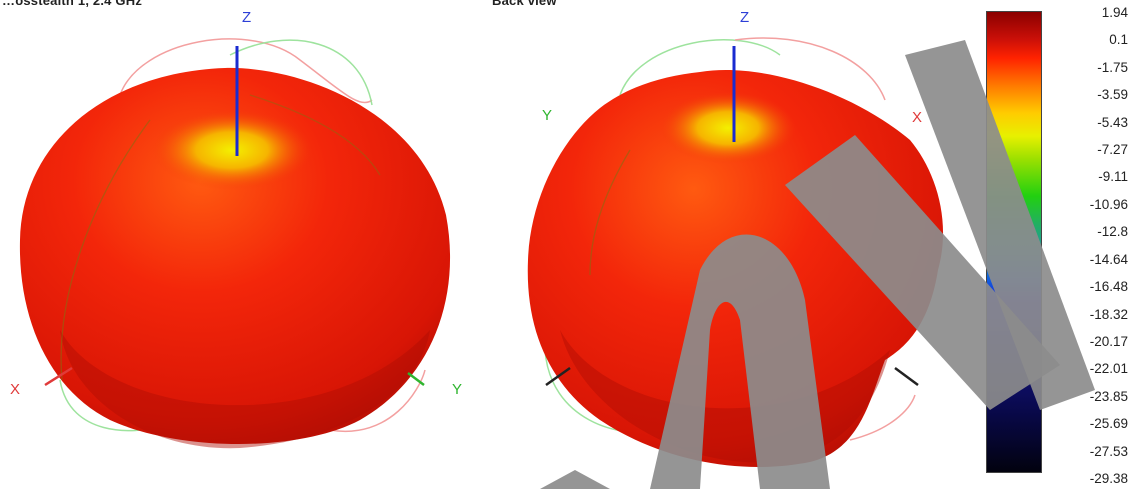 The height and width of the screenshot is (489, 1130). Describe the element at coordinates (524, 4) in the screenshot. I see `right-view-title: Back view` at that location.